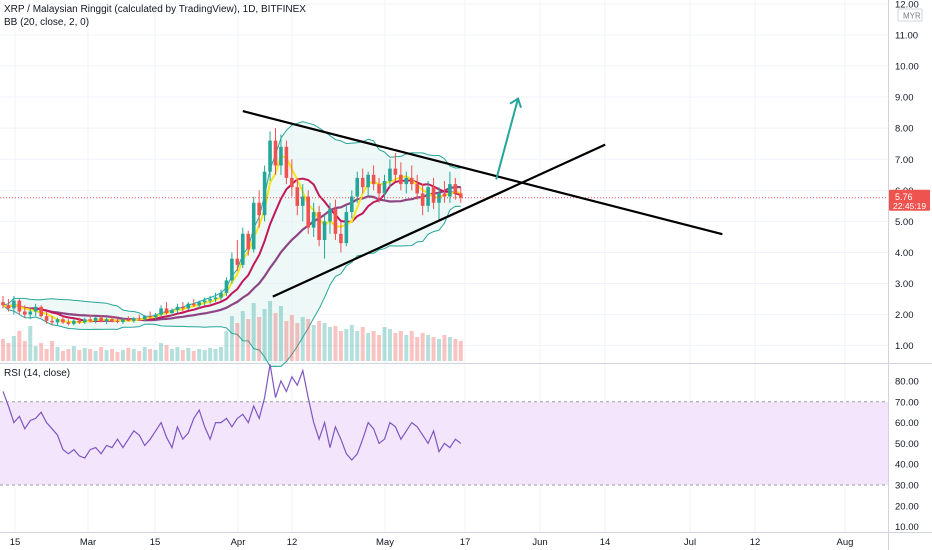 The image size is (932, 550). I want to click on time-tick-label: Mar, so click(88, 542).